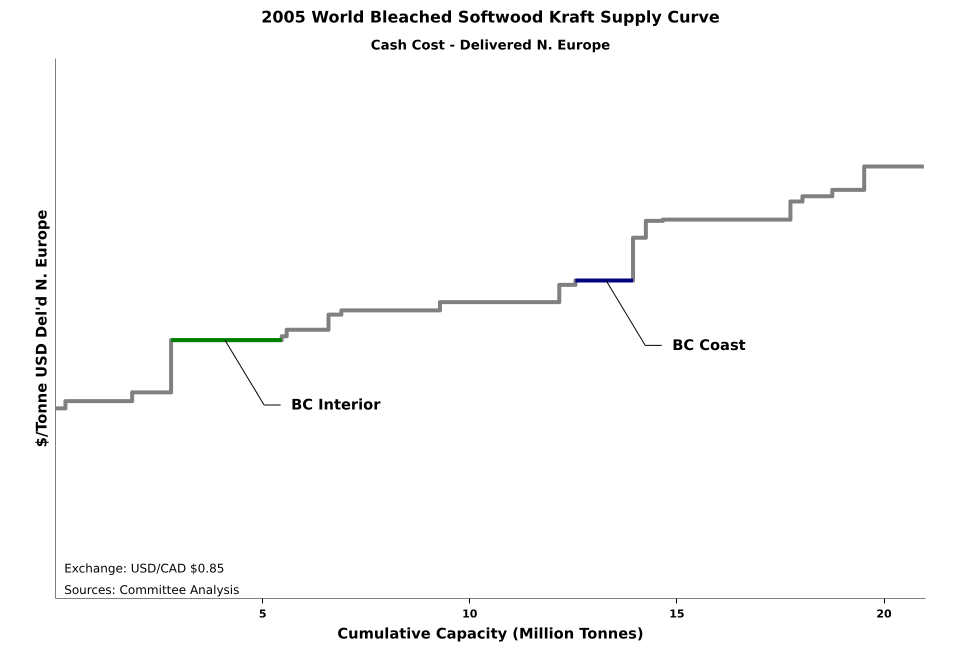 The image size is (963, 654). What do you see at coordinates (144, 568) in the screenshot?
I see `annotation: Exchange: USD/CAD $0.85` at bounding box center [144, 568].